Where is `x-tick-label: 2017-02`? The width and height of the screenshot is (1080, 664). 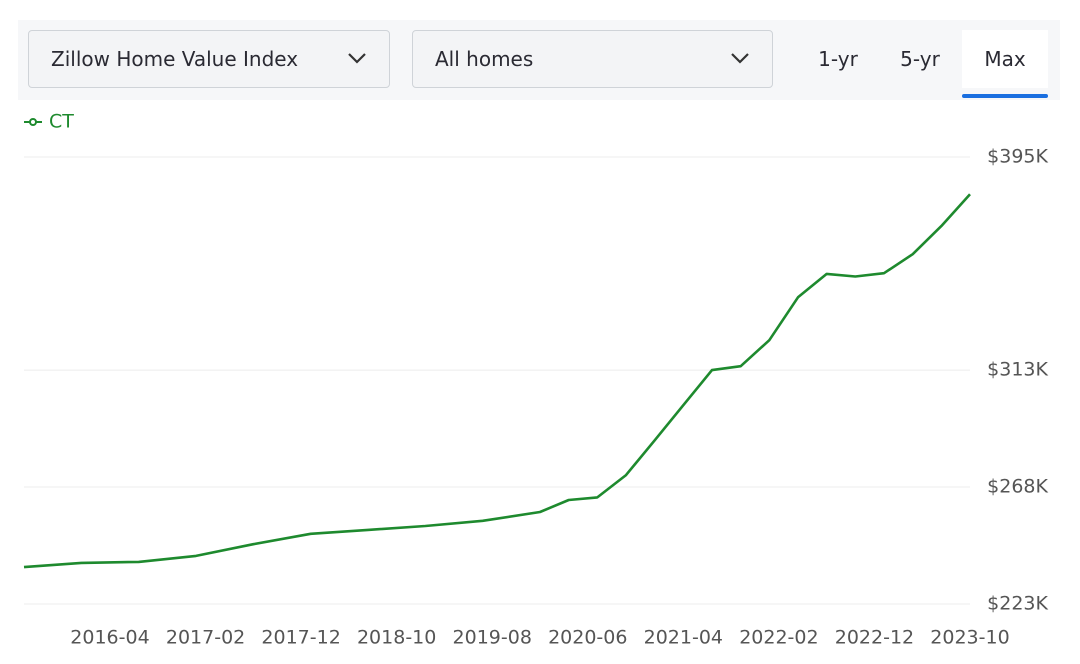 x-tick-label: 2017-02 is located at coordinates (205, 638).